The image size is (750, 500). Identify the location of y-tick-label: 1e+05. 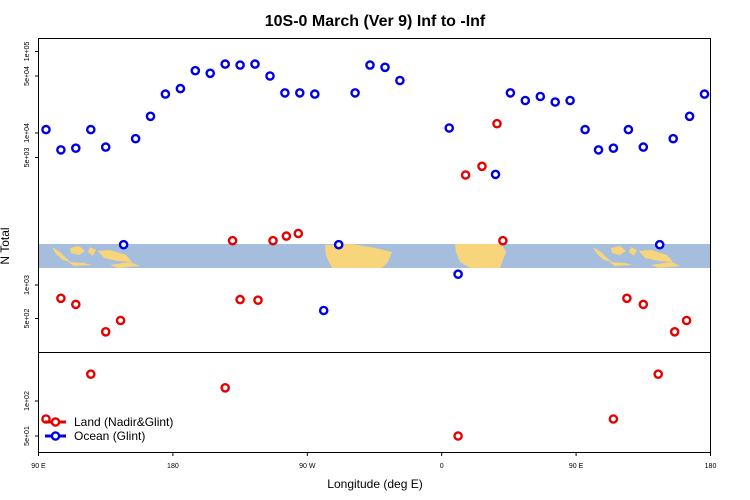
(27, 52).